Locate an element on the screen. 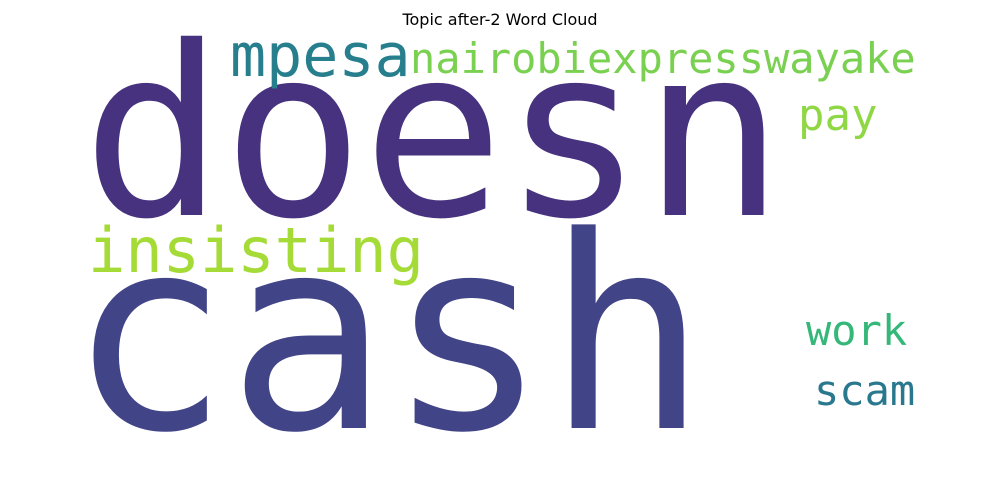 Image resolution: width=1000 pixels, height=500 pixels. word-nairobiexpresswayake: nairobiexpresswayake is located at coordinates (663, 58).